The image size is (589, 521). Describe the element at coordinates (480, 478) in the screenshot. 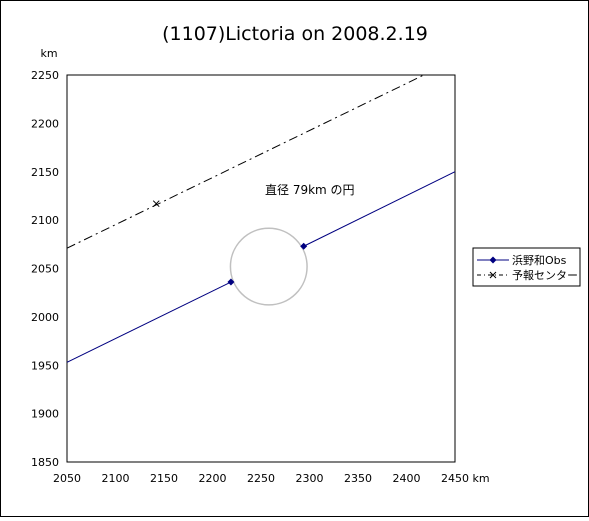

I see `x-axis-label: km` at that location.